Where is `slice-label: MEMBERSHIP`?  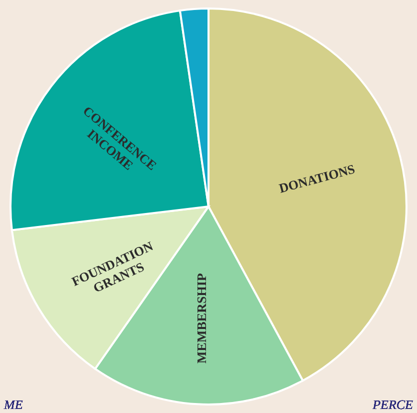 slice-label: MEMBERSHIP is located at coordinates (202, 318).